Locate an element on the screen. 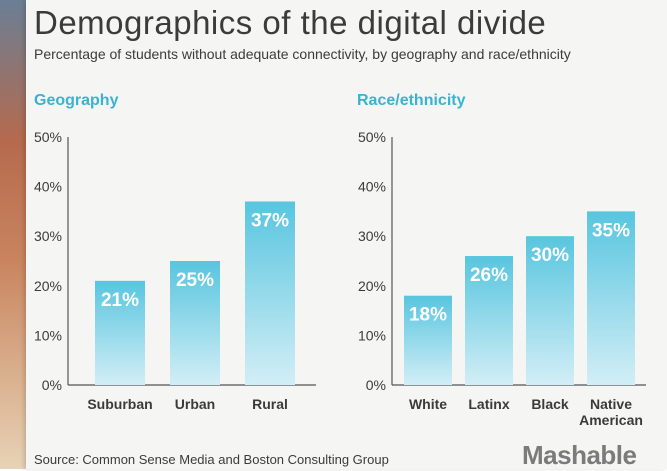  background-photo-strip is located at coordinates (13, 234).